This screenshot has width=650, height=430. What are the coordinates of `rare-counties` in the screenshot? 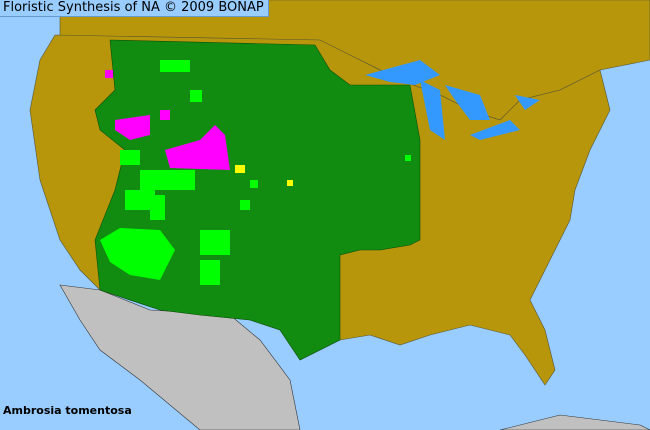 It's located at (167, 120).